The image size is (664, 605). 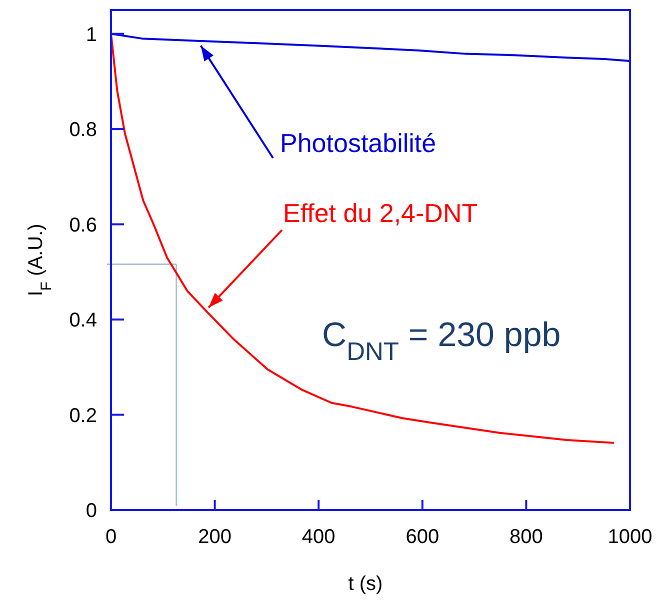 I want to click on x-tick-label: 200, so click(x=215, y=537).